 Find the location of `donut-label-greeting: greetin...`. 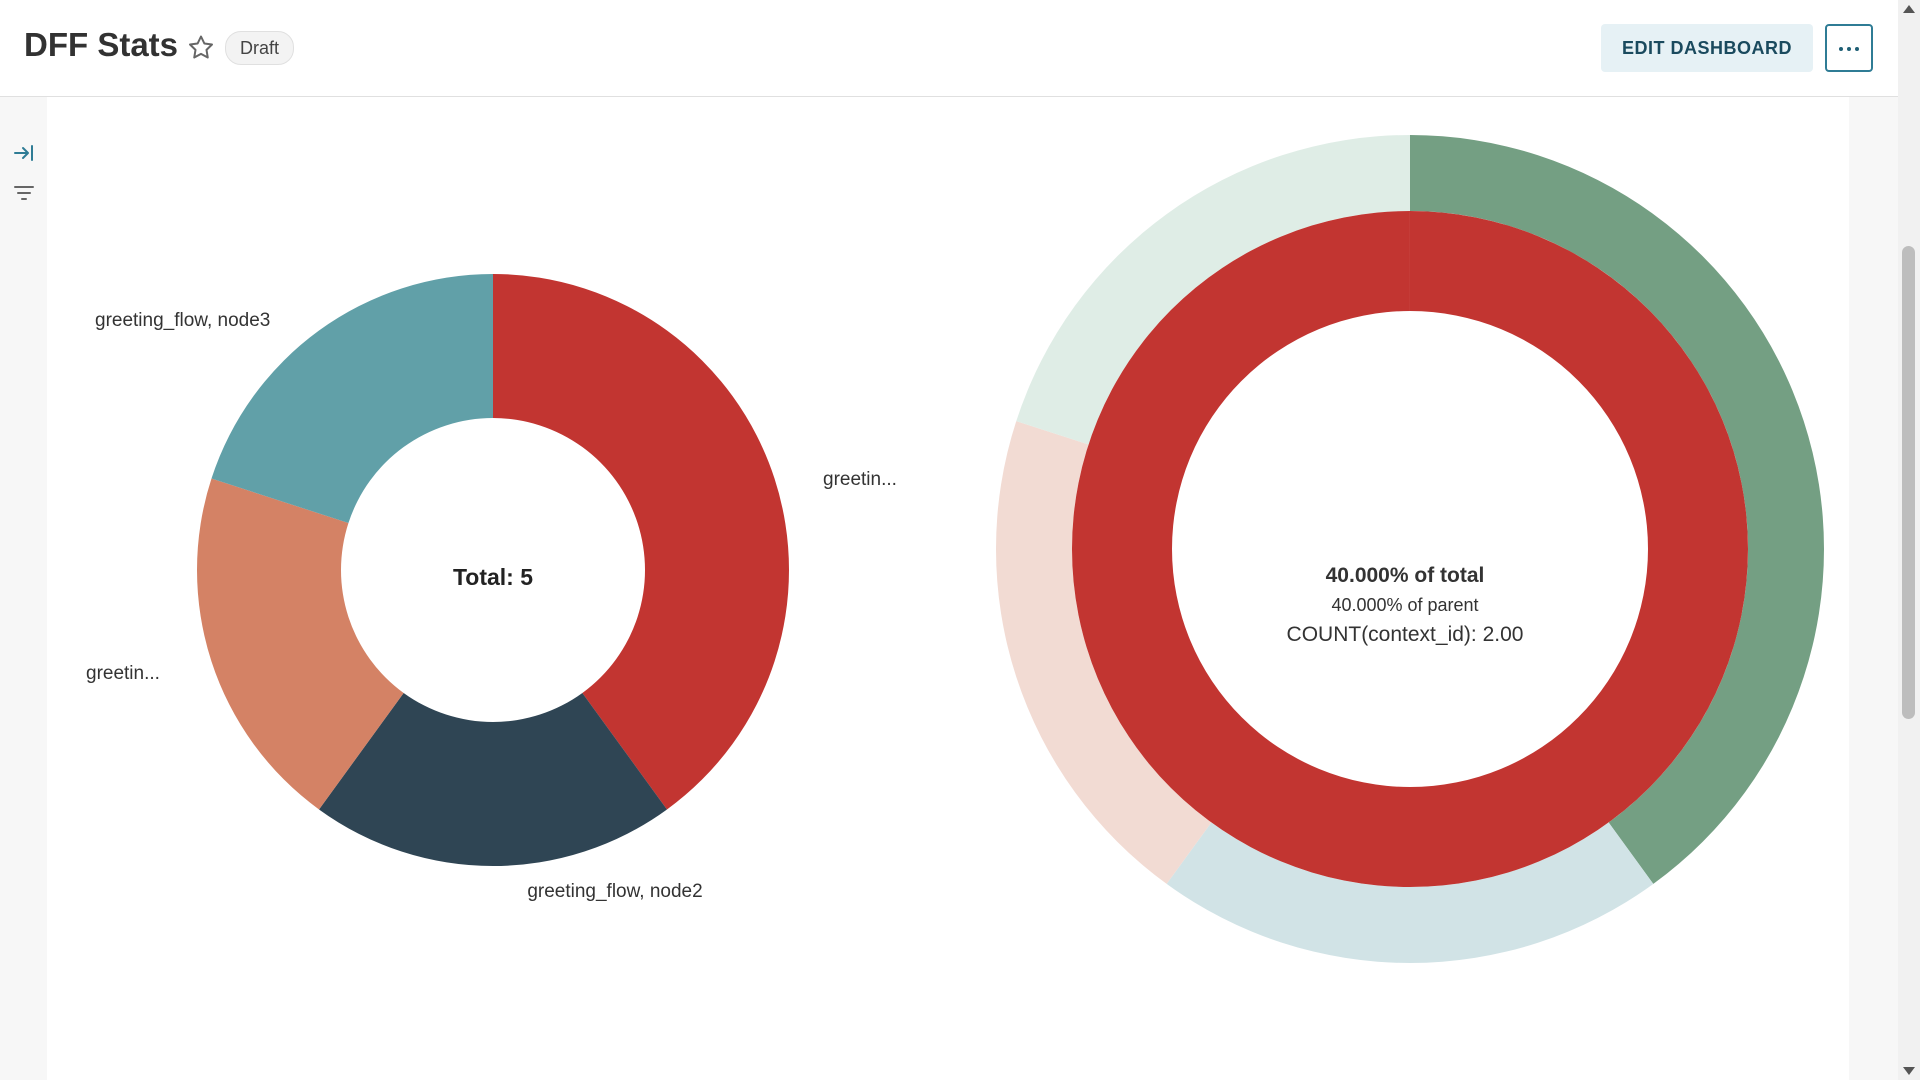

donut-label-greeting: greetin... is located at coordinates (860, 479).